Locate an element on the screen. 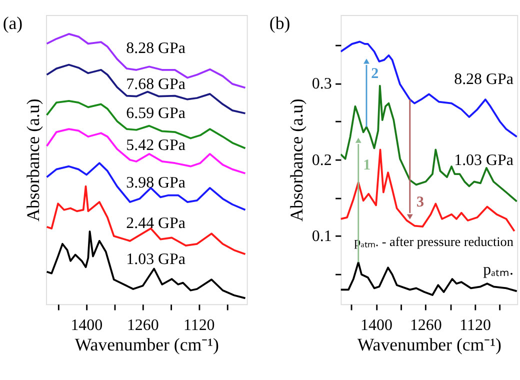  annotation: 3 is located at coordinates (420, 202).